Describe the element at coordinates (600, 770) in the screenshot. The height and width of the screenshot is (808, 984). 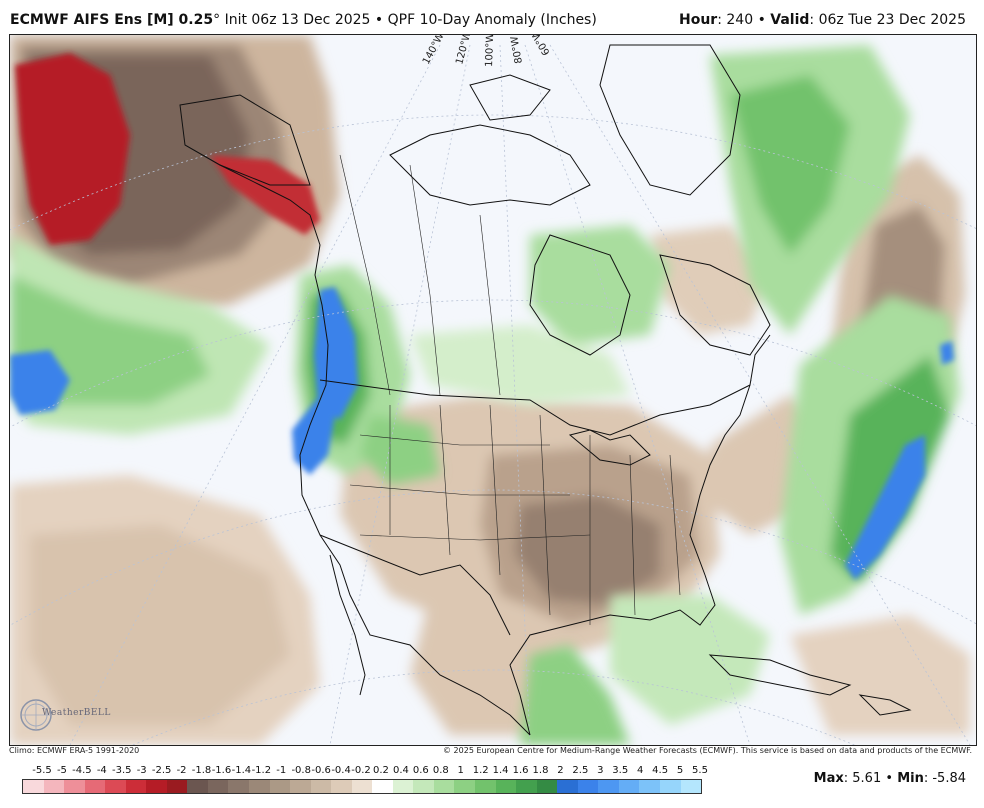
I see `colorbar-tick-label: 3` at that location.